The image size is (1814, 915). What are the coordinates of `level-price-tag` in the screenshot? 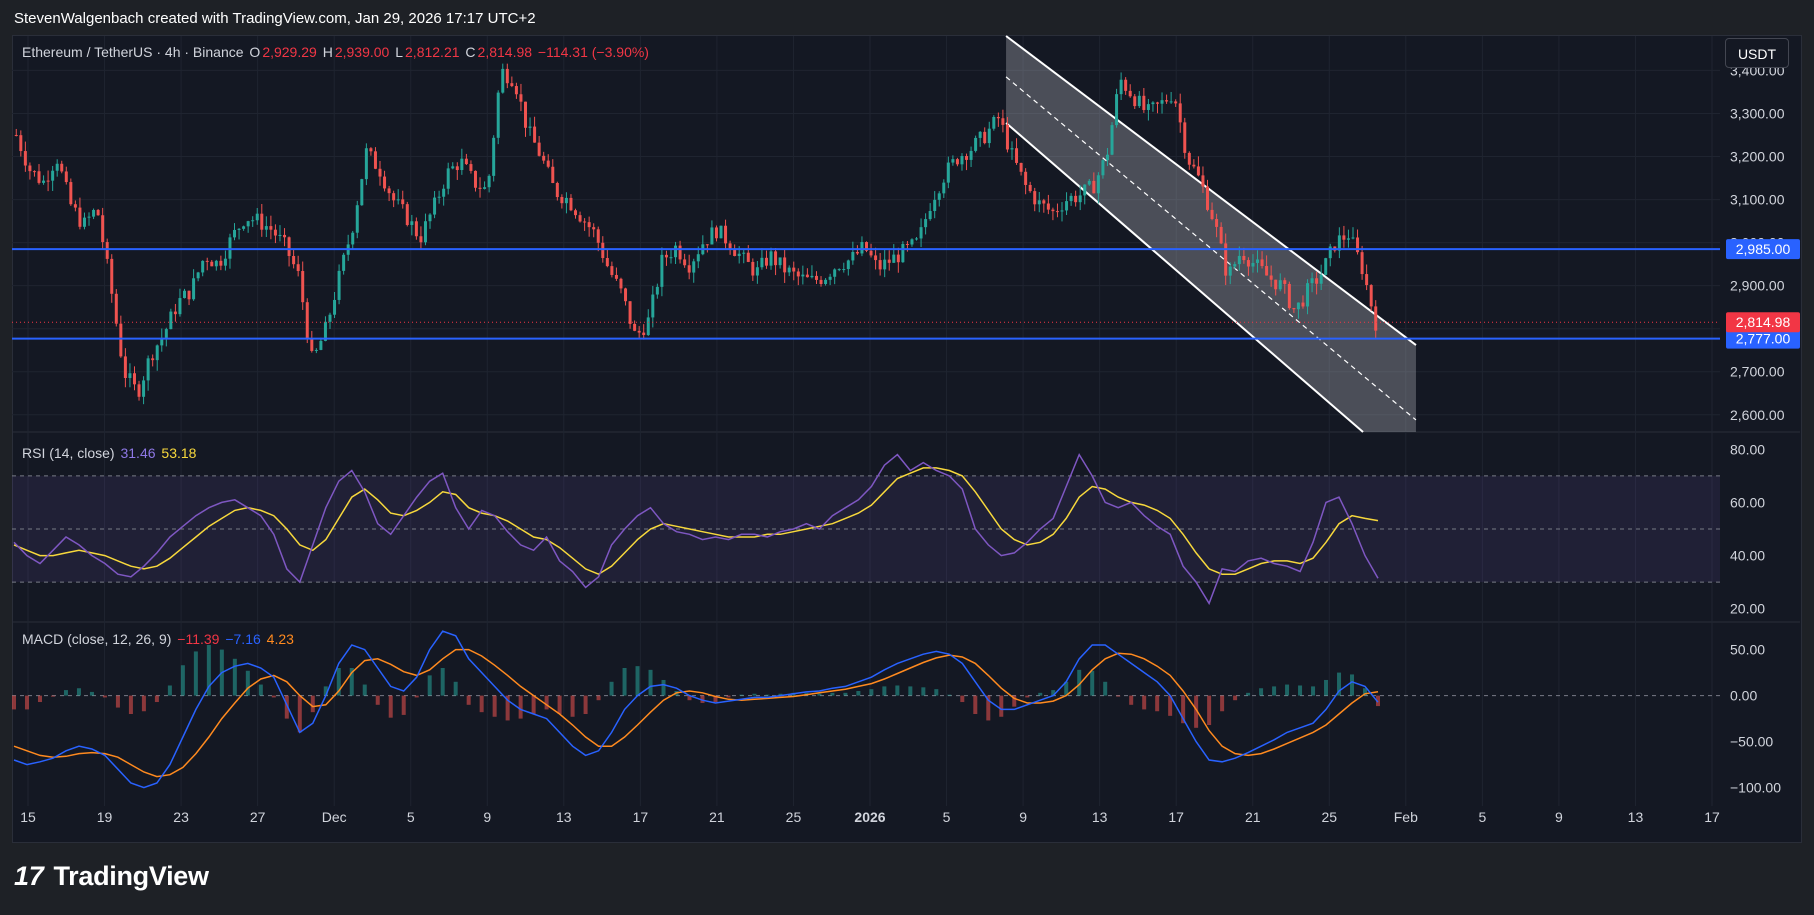 It's located at (1763, 249).